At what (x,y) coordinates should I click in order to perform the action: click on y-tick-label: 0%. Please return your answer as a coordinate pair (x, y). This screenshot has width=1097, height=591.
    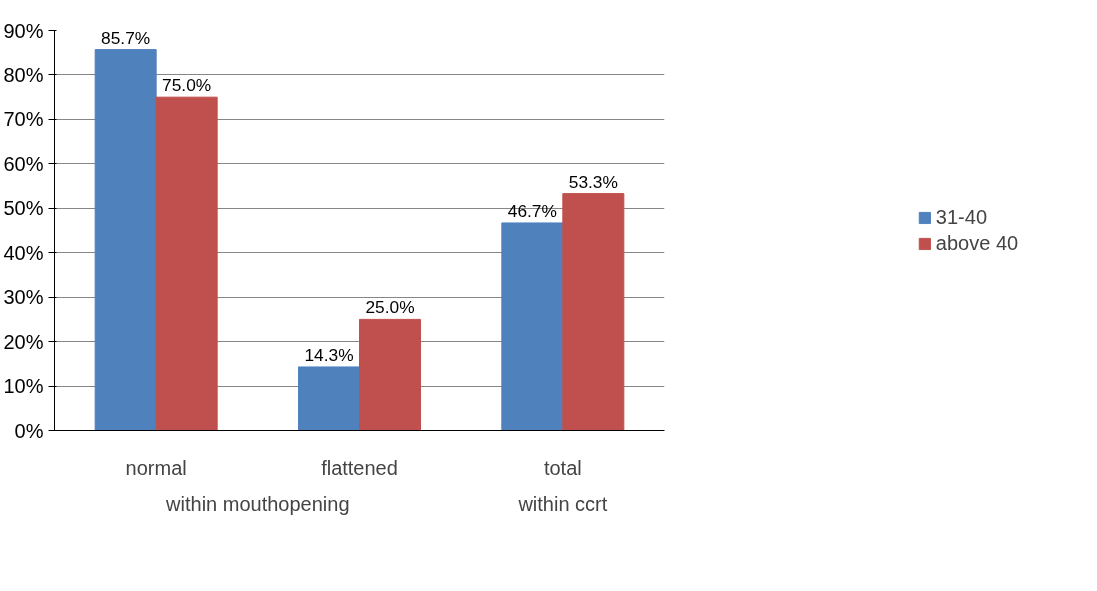
    Looking at the image, I should click on (29, 430).